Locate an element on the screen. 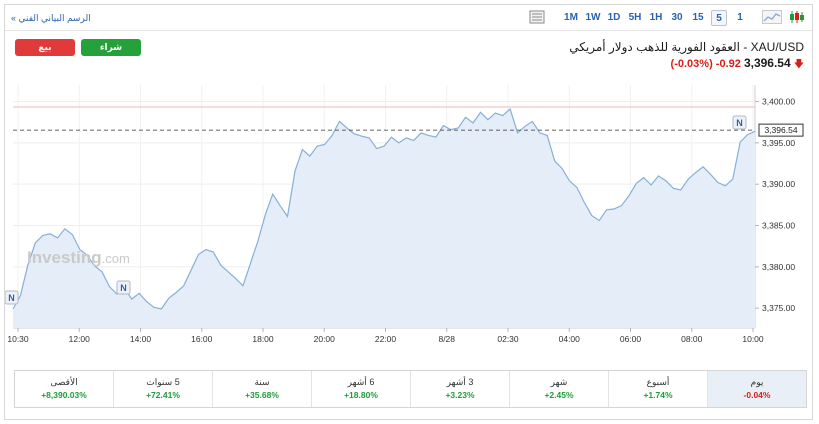 Image resolution: width=819 pixels, height=424 pixels. x-tick-label: 10:00 is located at coordinates (753, 339).